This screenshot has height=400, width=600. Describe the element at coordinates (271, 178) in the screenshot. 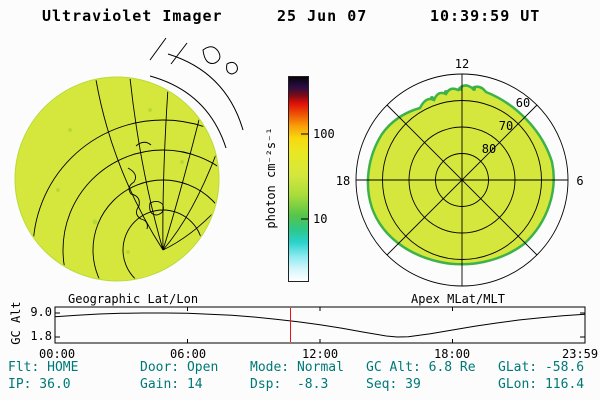

I see `colorbar-unit-label: photon cm⁻²s⁻¹` at that location.